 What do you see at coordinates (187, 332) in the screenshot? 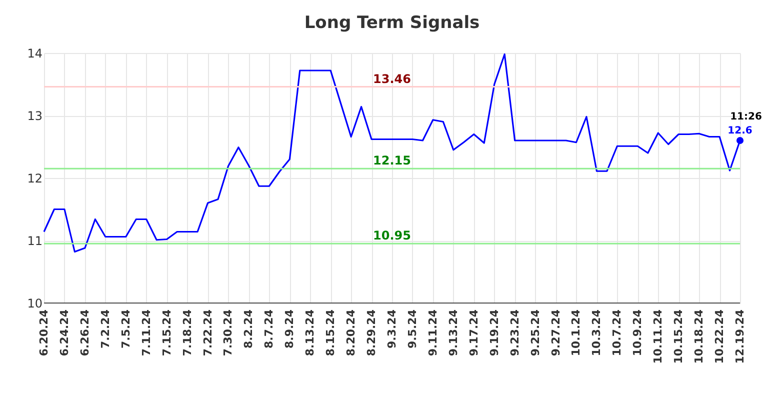
I see `x-tick-label: 7.18.24` at bounding box center [187, 332].